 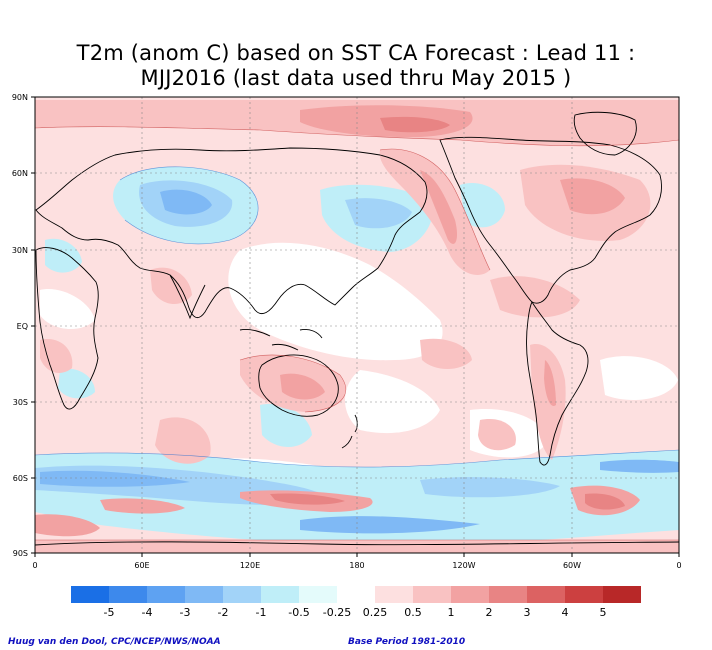 I want to click on lat-label-eq: EQ, so click(x=22, y=326).